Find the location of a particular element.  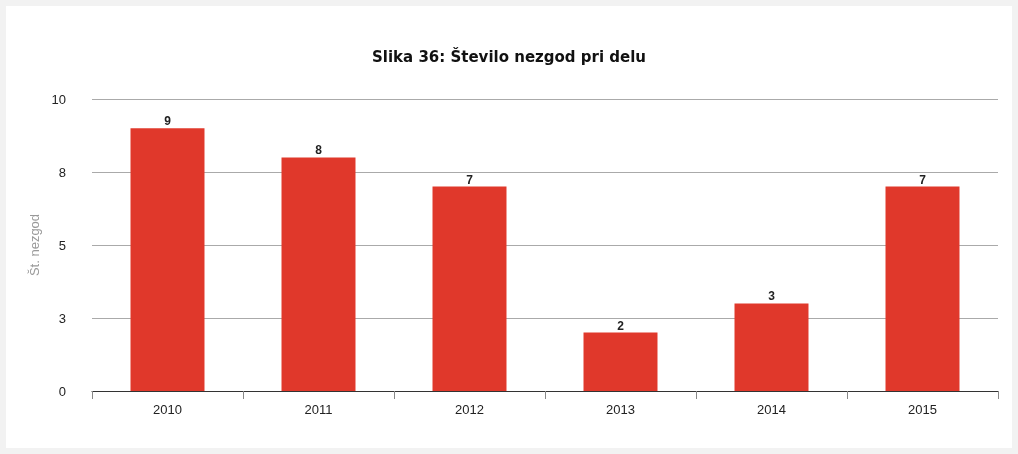

y-tick-label: 10 is located at coordinates (58, 99).